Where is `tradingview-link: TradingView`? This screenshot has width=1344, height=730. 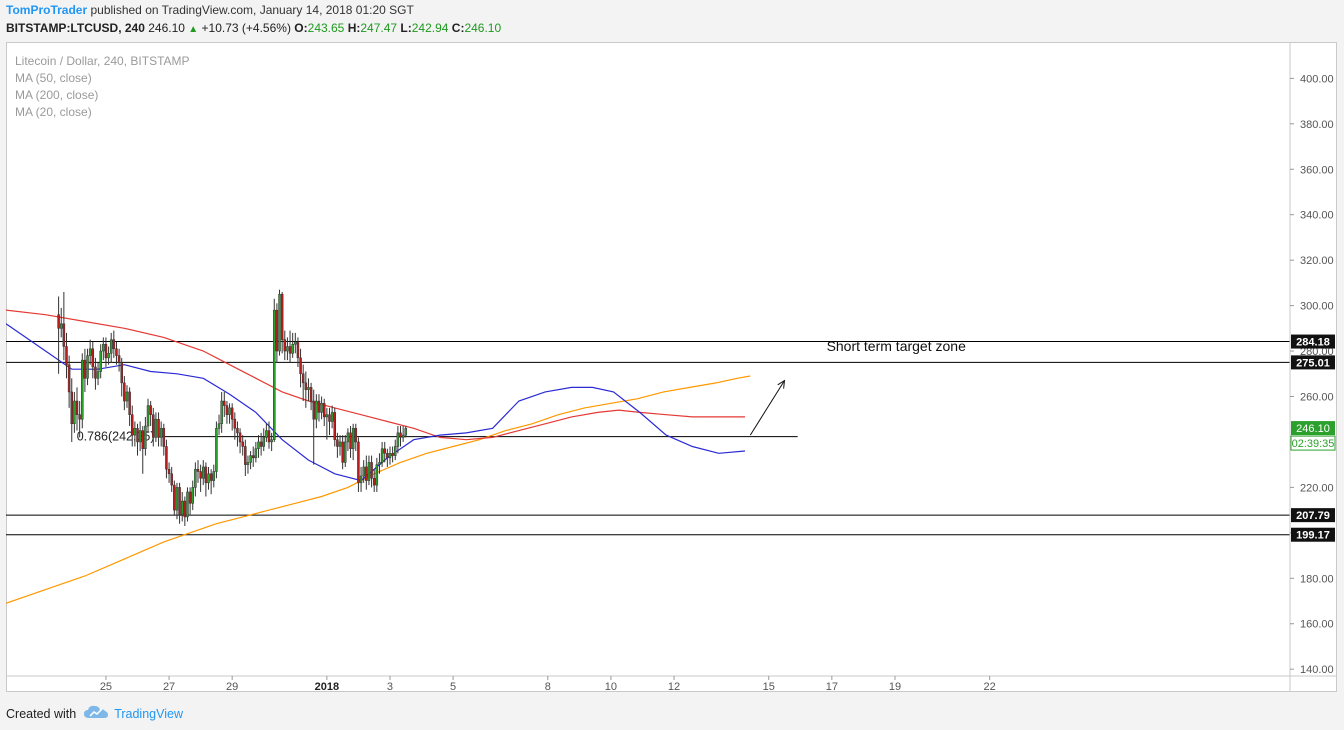 tradingview-link: TradingView is located at coordinates (148, 713).